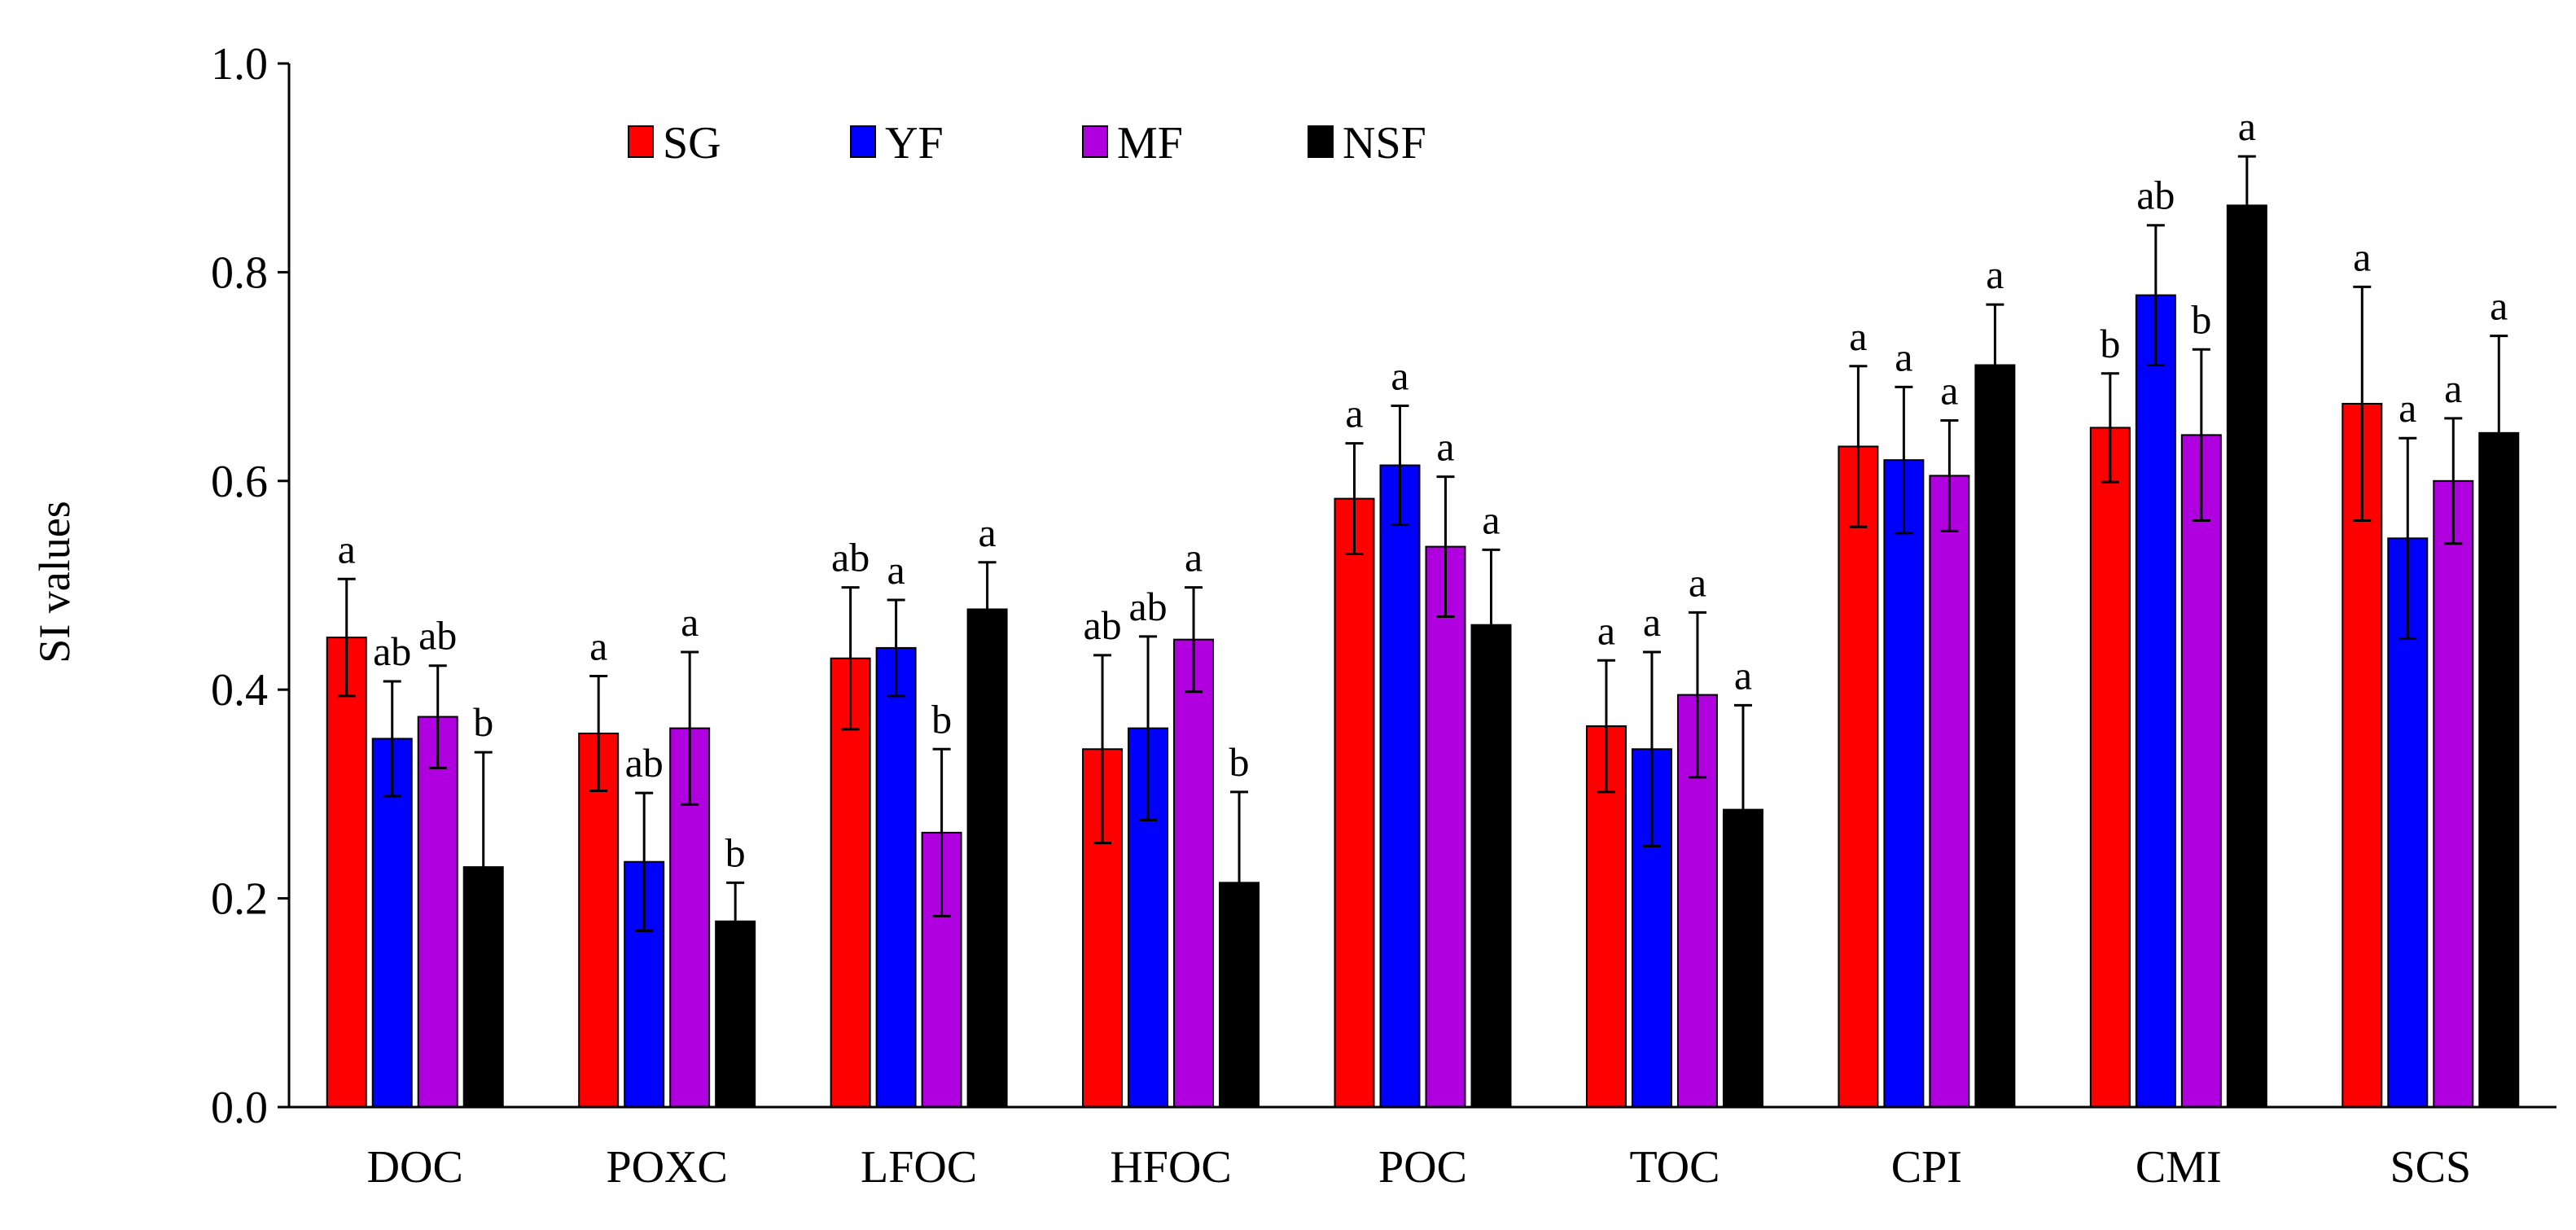 This screenshot has width=2576, height=1230. I want to click on y-axis-title: SI values, so click(54, 582).